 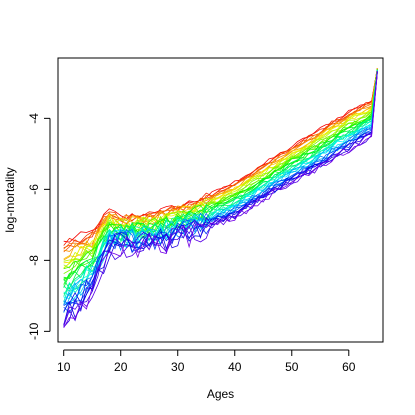 What do you see at coordinates (34, 260) in the screenshot?
I see `y-tick-label: -8` at bounding box center [34, 260].